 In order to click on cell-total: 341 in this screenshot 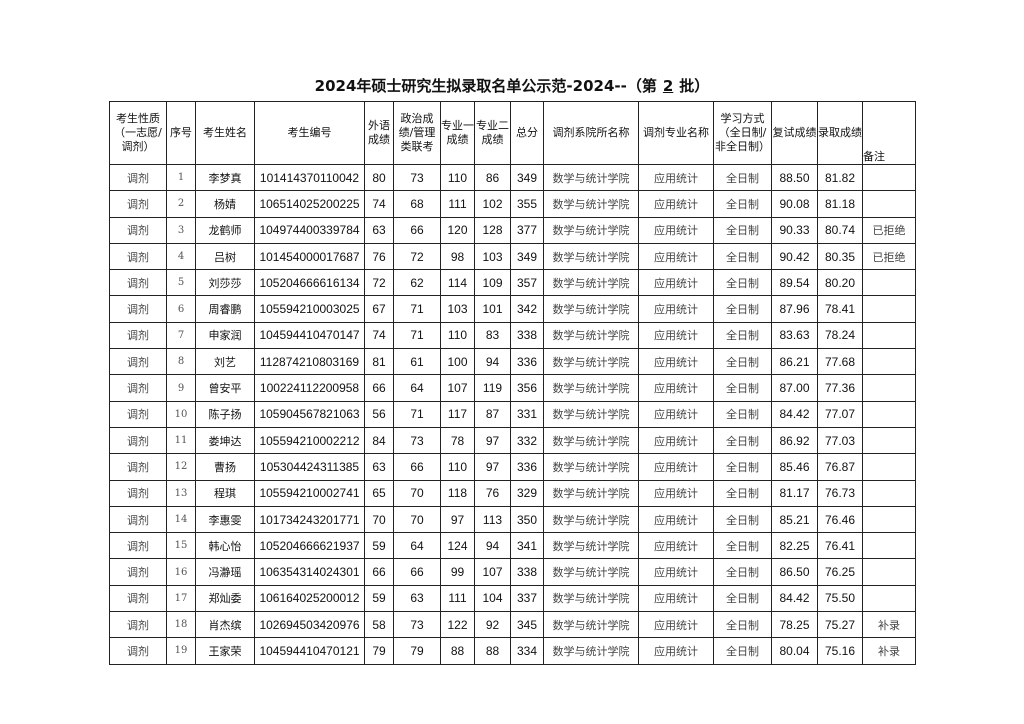, I will do `click(527, 546)`.